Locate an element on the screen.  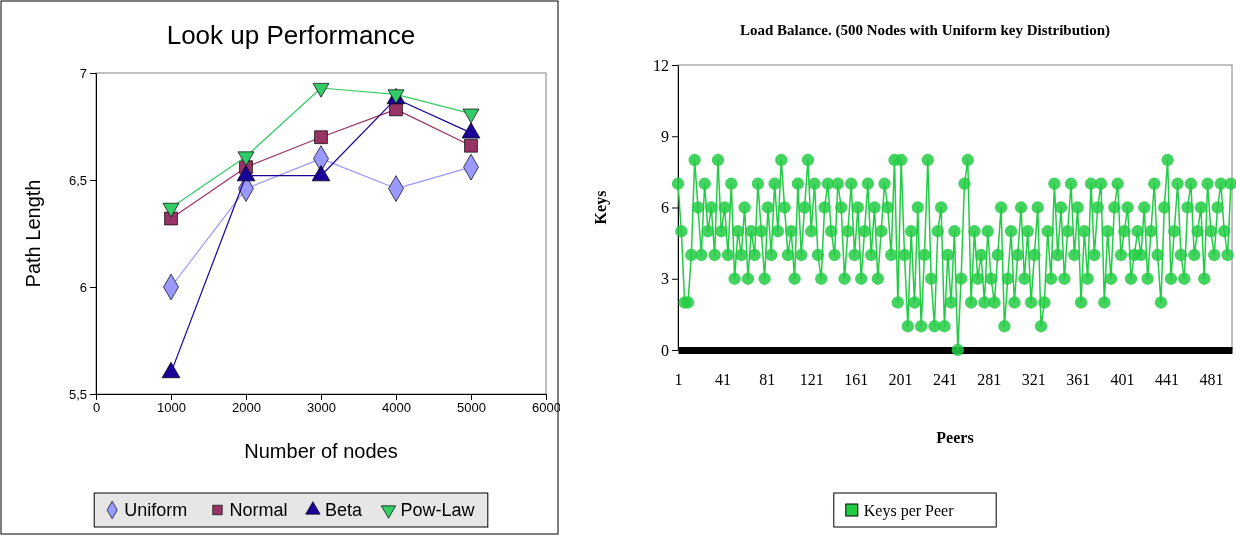
legend-label: Keys per Peer is located at coordinates (909, 510).